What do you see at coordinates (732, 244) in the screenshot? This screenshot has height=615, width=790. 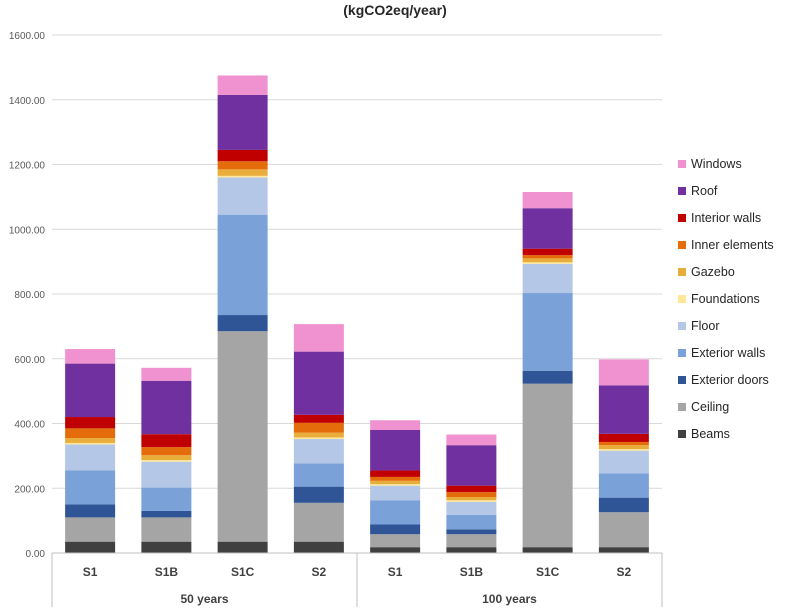 I see `legend-label: Inner elements` at bounding box center [732, 244].